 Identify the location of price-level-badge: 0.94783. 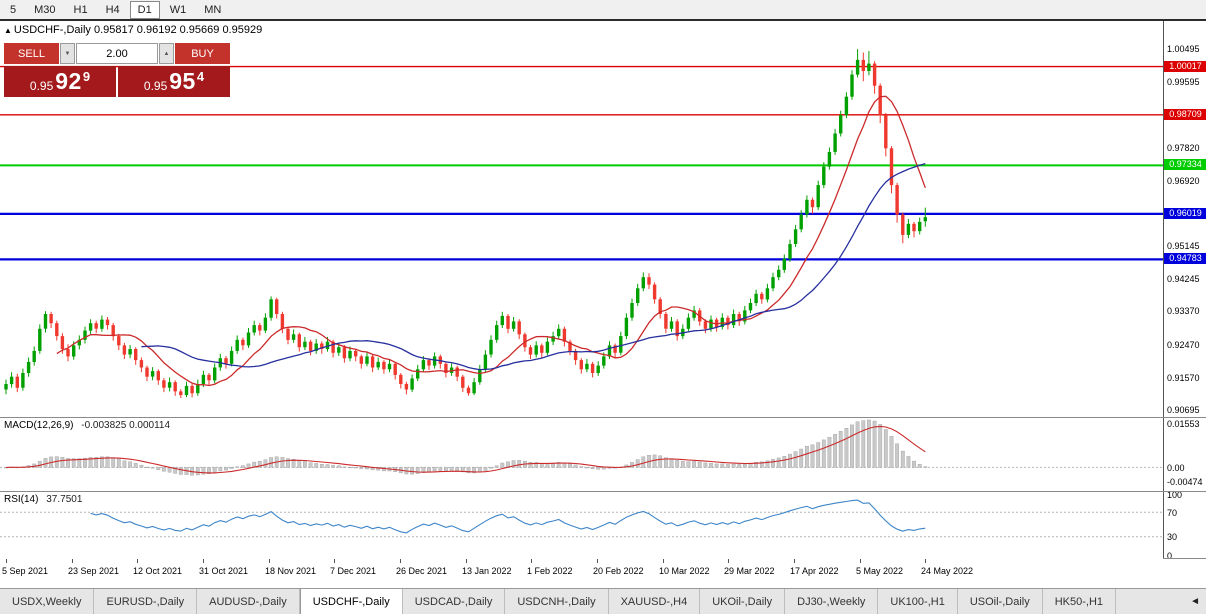
(1185, 258).